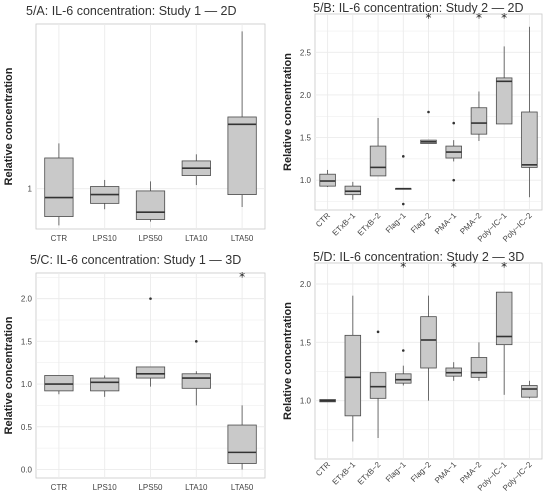 The image size is (550, 498). I want to click on y-tick-label: 0.0, so click(27, 469).